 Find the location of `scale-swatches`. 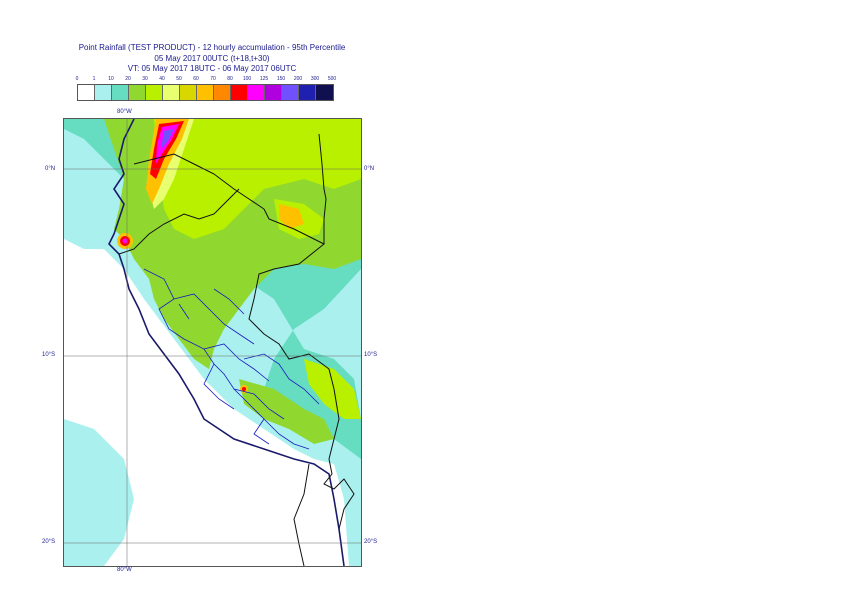

scale-swatches is located at coordinates (205, 92).